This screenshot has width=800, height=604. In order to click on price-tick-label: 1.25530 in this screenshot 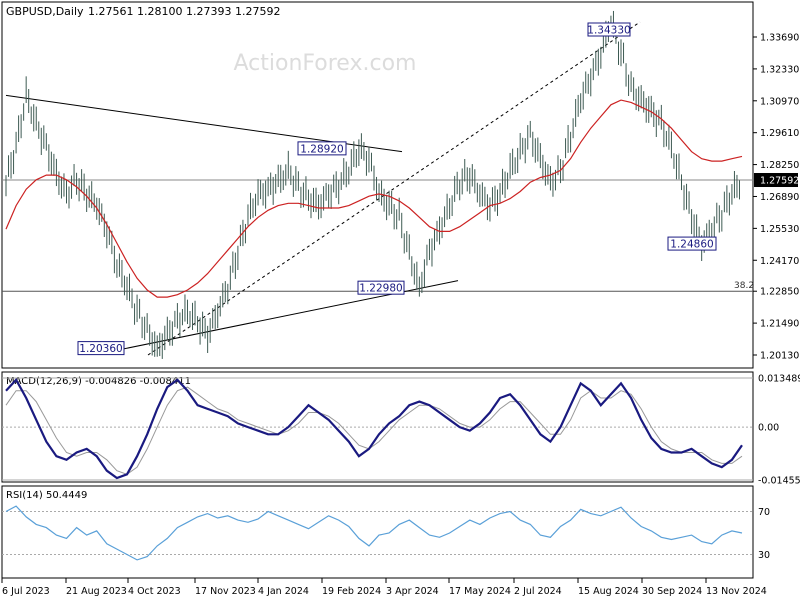, I will do `click(779, 229)`.